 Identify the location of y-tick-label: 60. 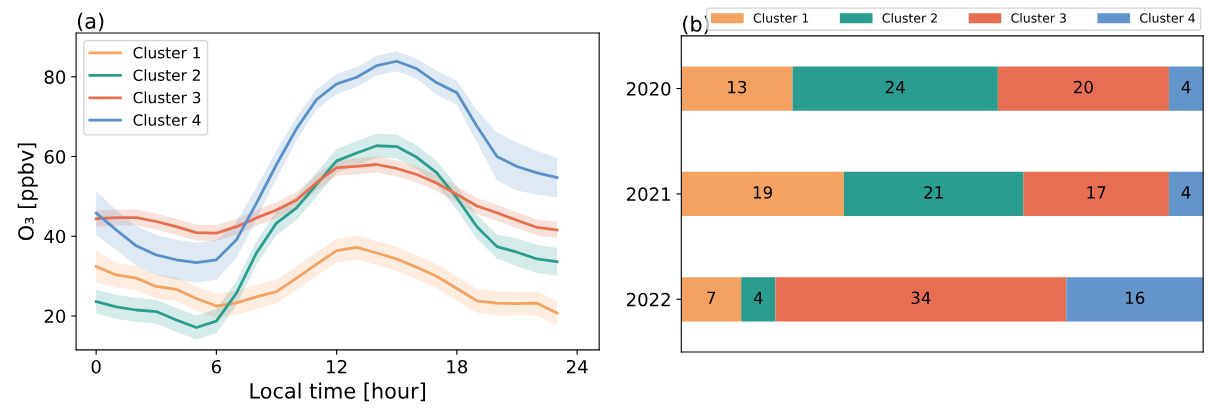
(55, 156).